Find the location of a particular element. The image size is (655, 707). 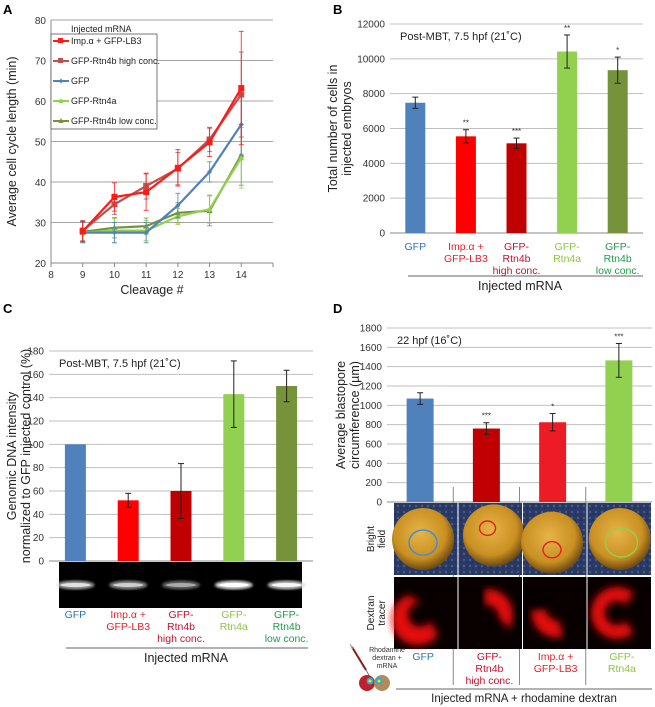

y-tick-label: 120 is located at coordinates (35, 422).